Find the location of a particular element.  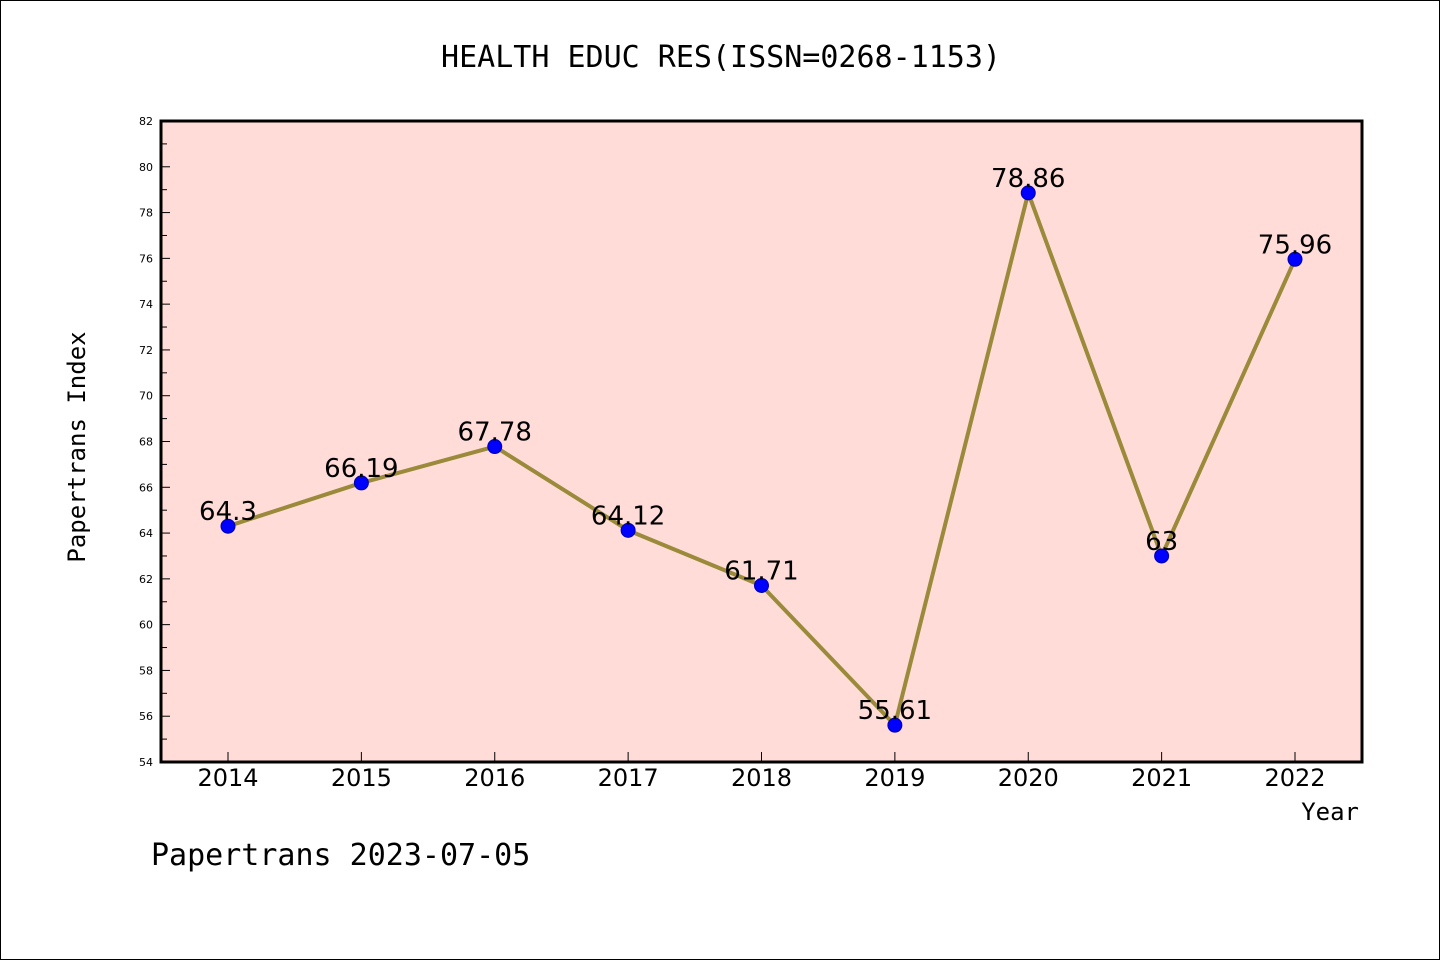

data-label: 55.61 is located at coordinates (895, 711).